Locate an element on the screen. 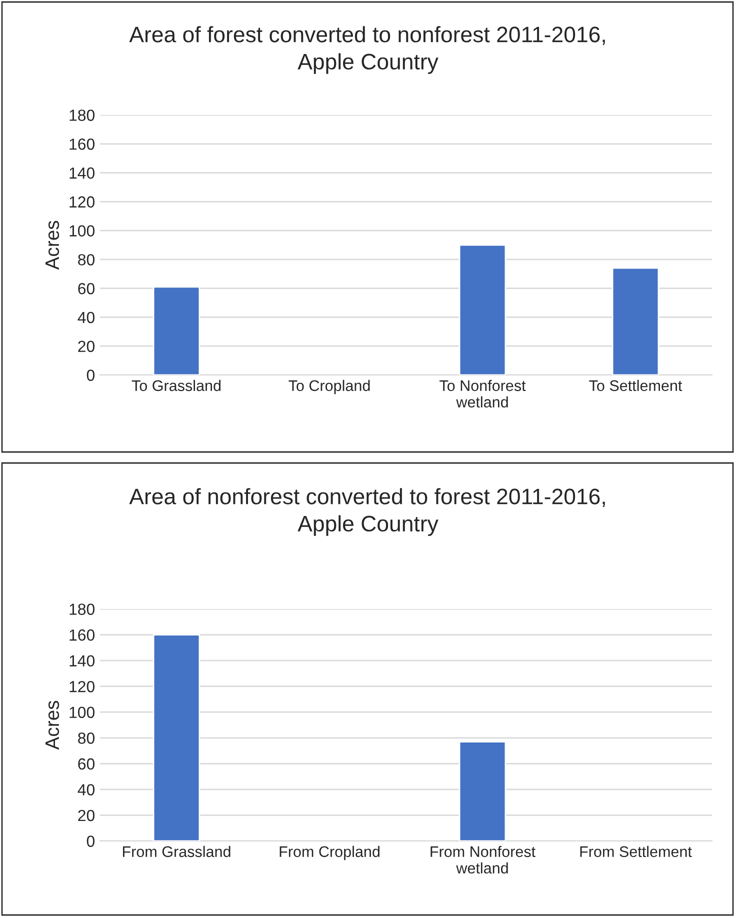  chart-title: Area of nonforest converted to forest 2011-2016, Apple Country is located at coordinates (367, 512).